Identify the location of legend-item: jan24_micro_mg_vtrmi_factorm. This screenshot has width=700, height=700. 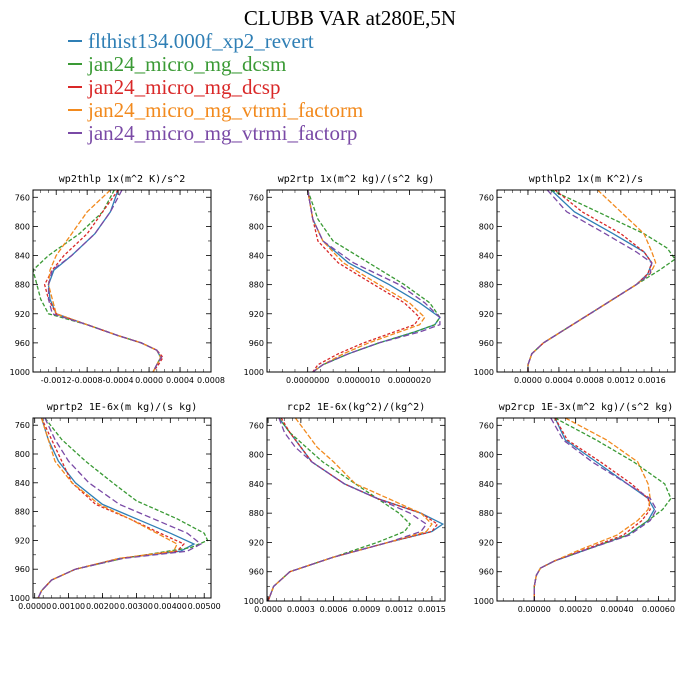
(215, 110).